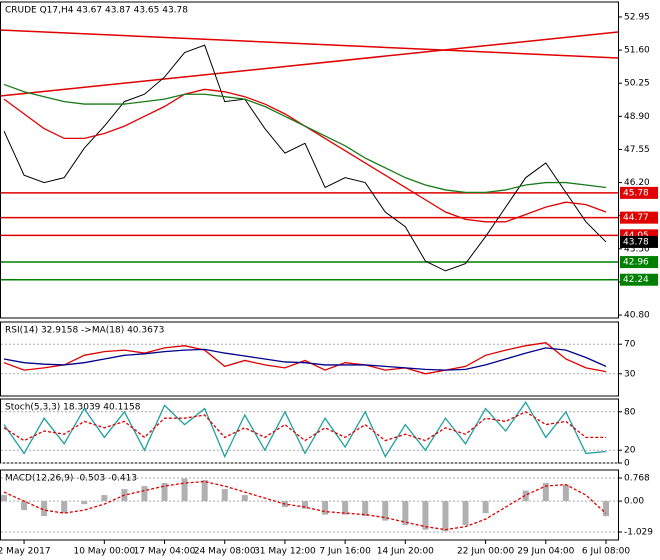  Describe the element at coordinates (405, 552) in the screenshot. I see `x-tick-label: 14 Jun 20:00` at that location.